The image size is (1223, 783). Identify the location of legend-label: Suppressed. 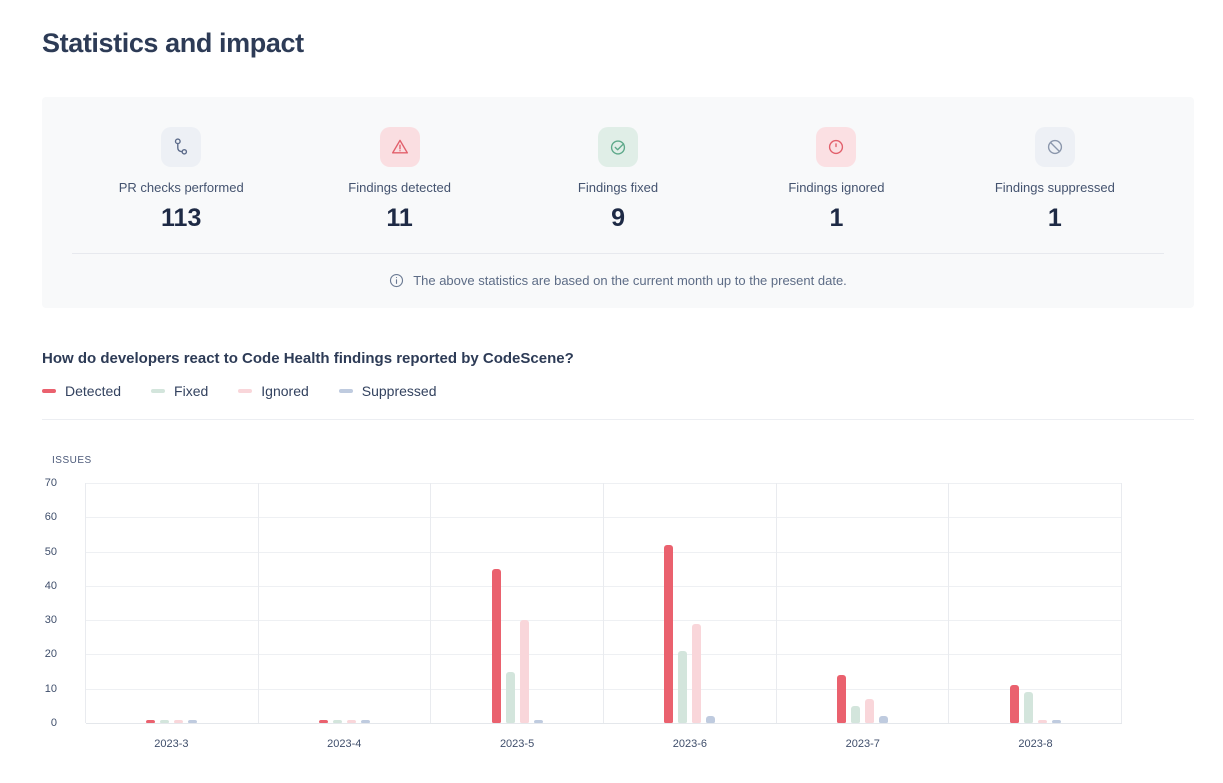
(399, 391).